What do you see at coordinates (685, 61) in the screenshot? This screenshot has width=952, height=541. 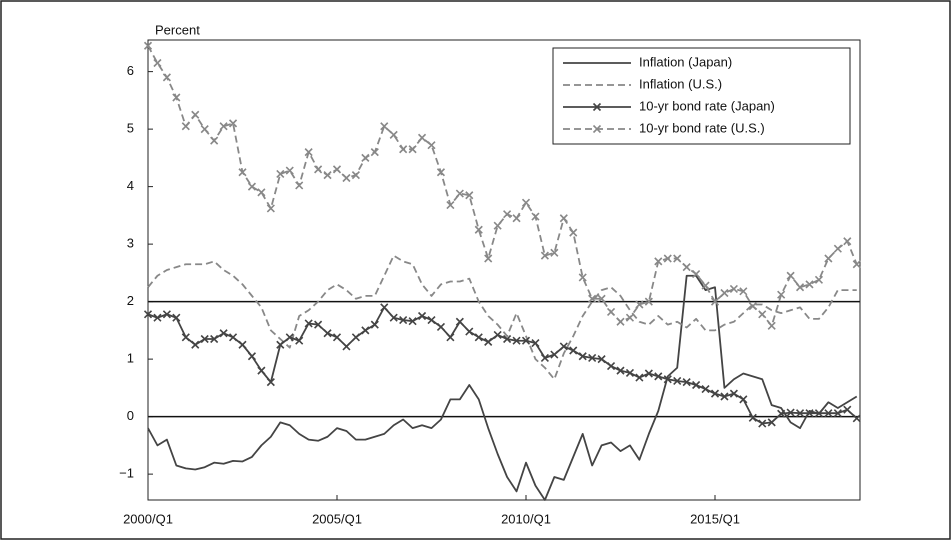 I see `legend-label: Inflation (Japan)` at bounding box center [685, 61].